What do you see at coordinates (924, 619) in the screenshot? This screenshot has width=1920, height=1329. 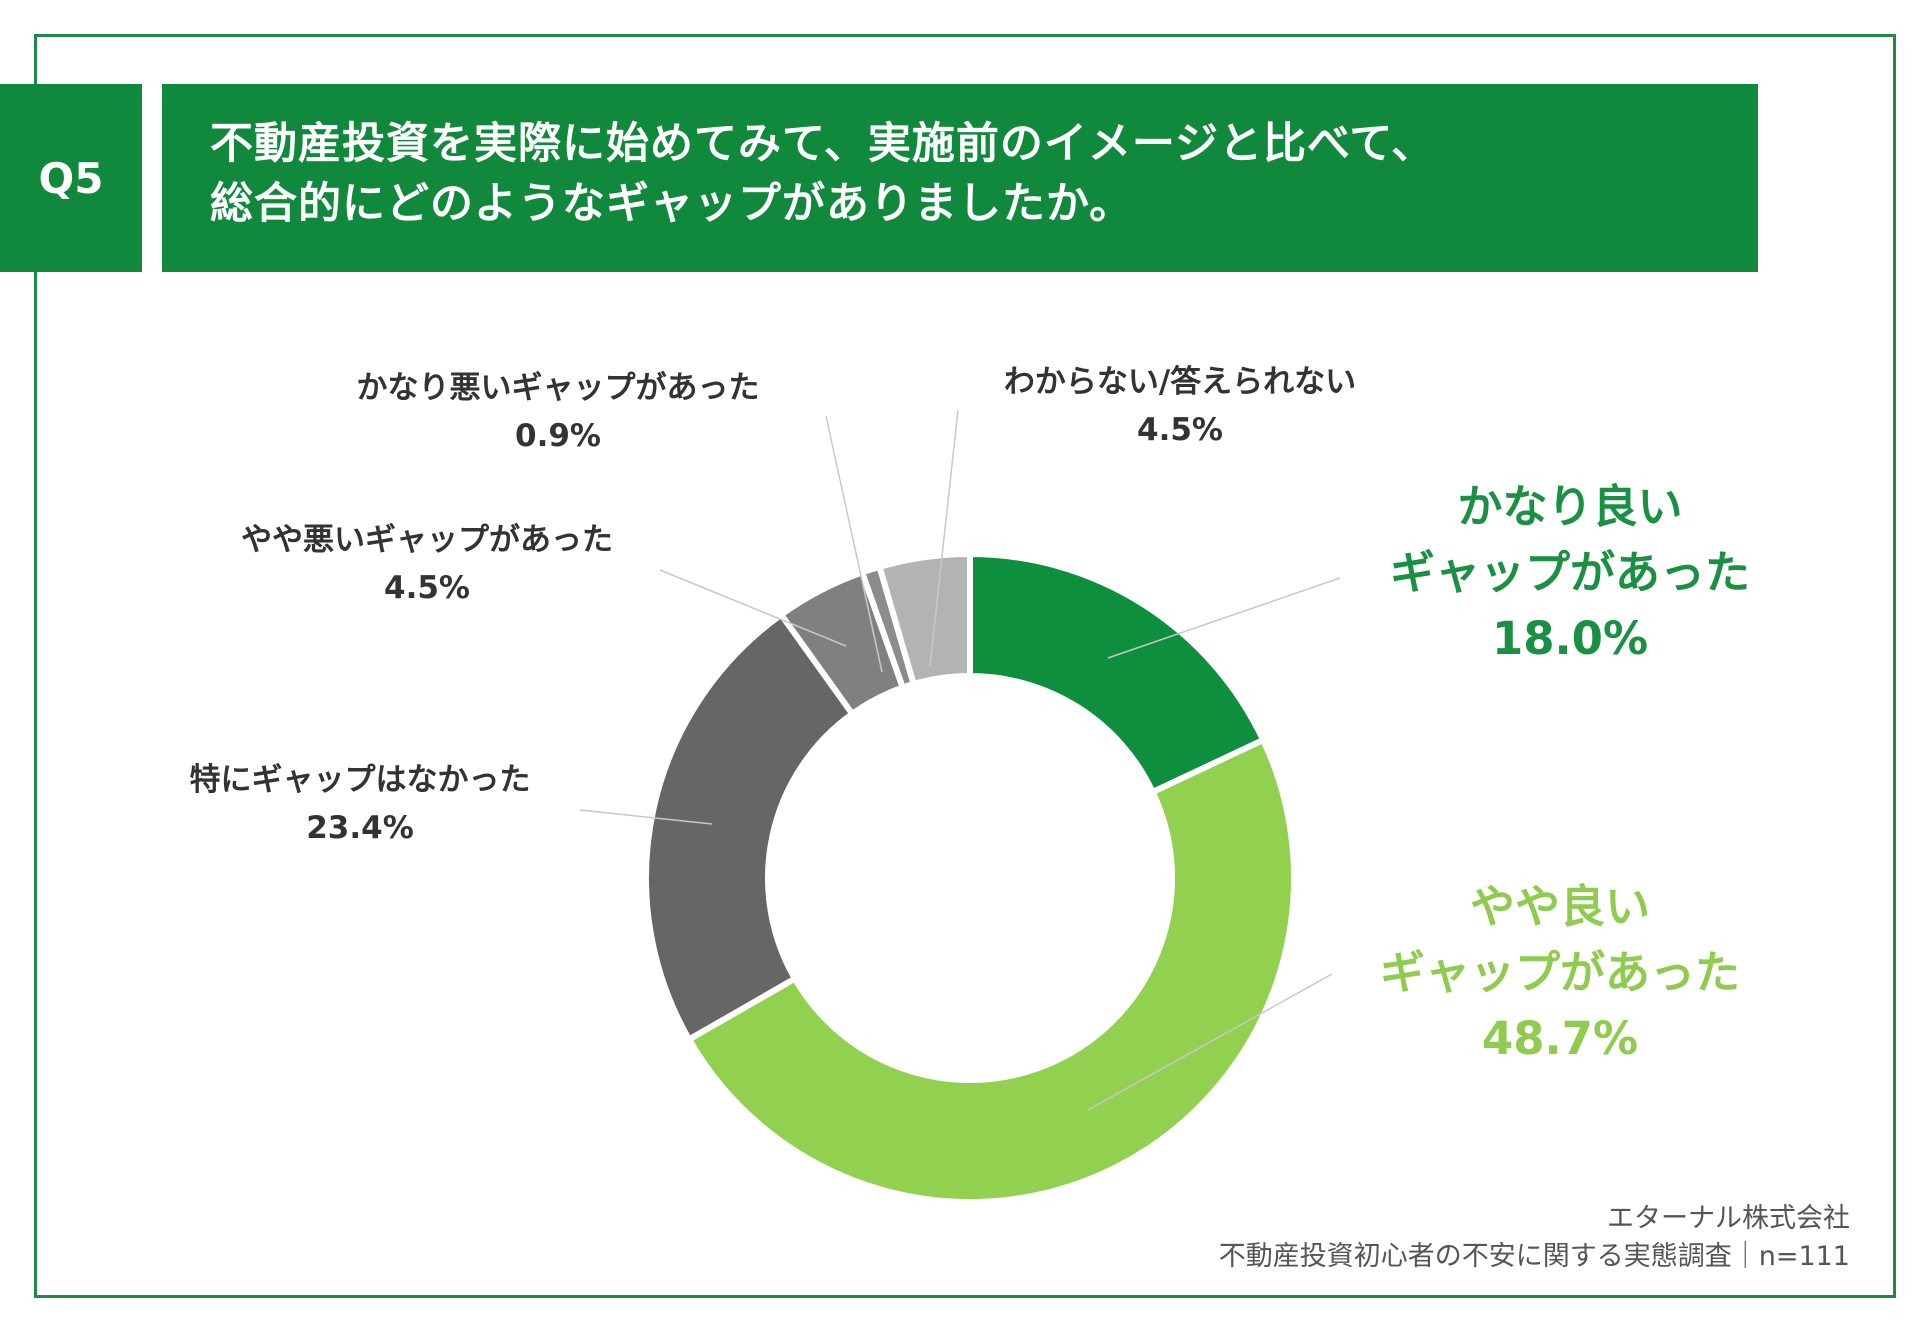 I see `slice-dont-know` at bounding box center [924, 619].